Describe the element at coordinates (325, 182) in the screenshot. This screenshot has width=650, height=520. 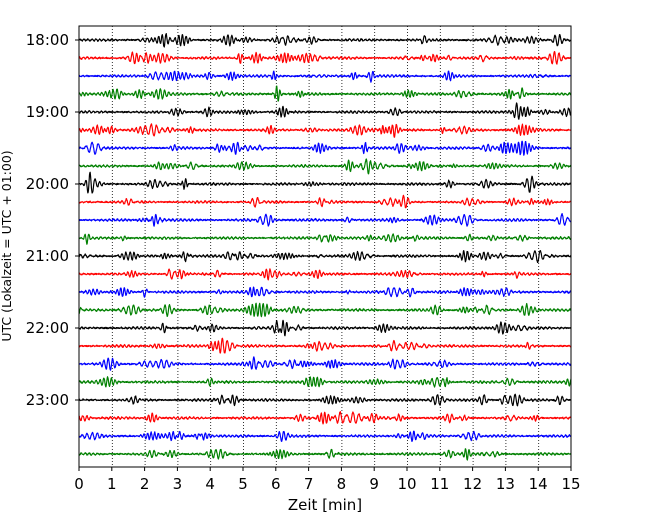
I see `trace-2000` at that location.